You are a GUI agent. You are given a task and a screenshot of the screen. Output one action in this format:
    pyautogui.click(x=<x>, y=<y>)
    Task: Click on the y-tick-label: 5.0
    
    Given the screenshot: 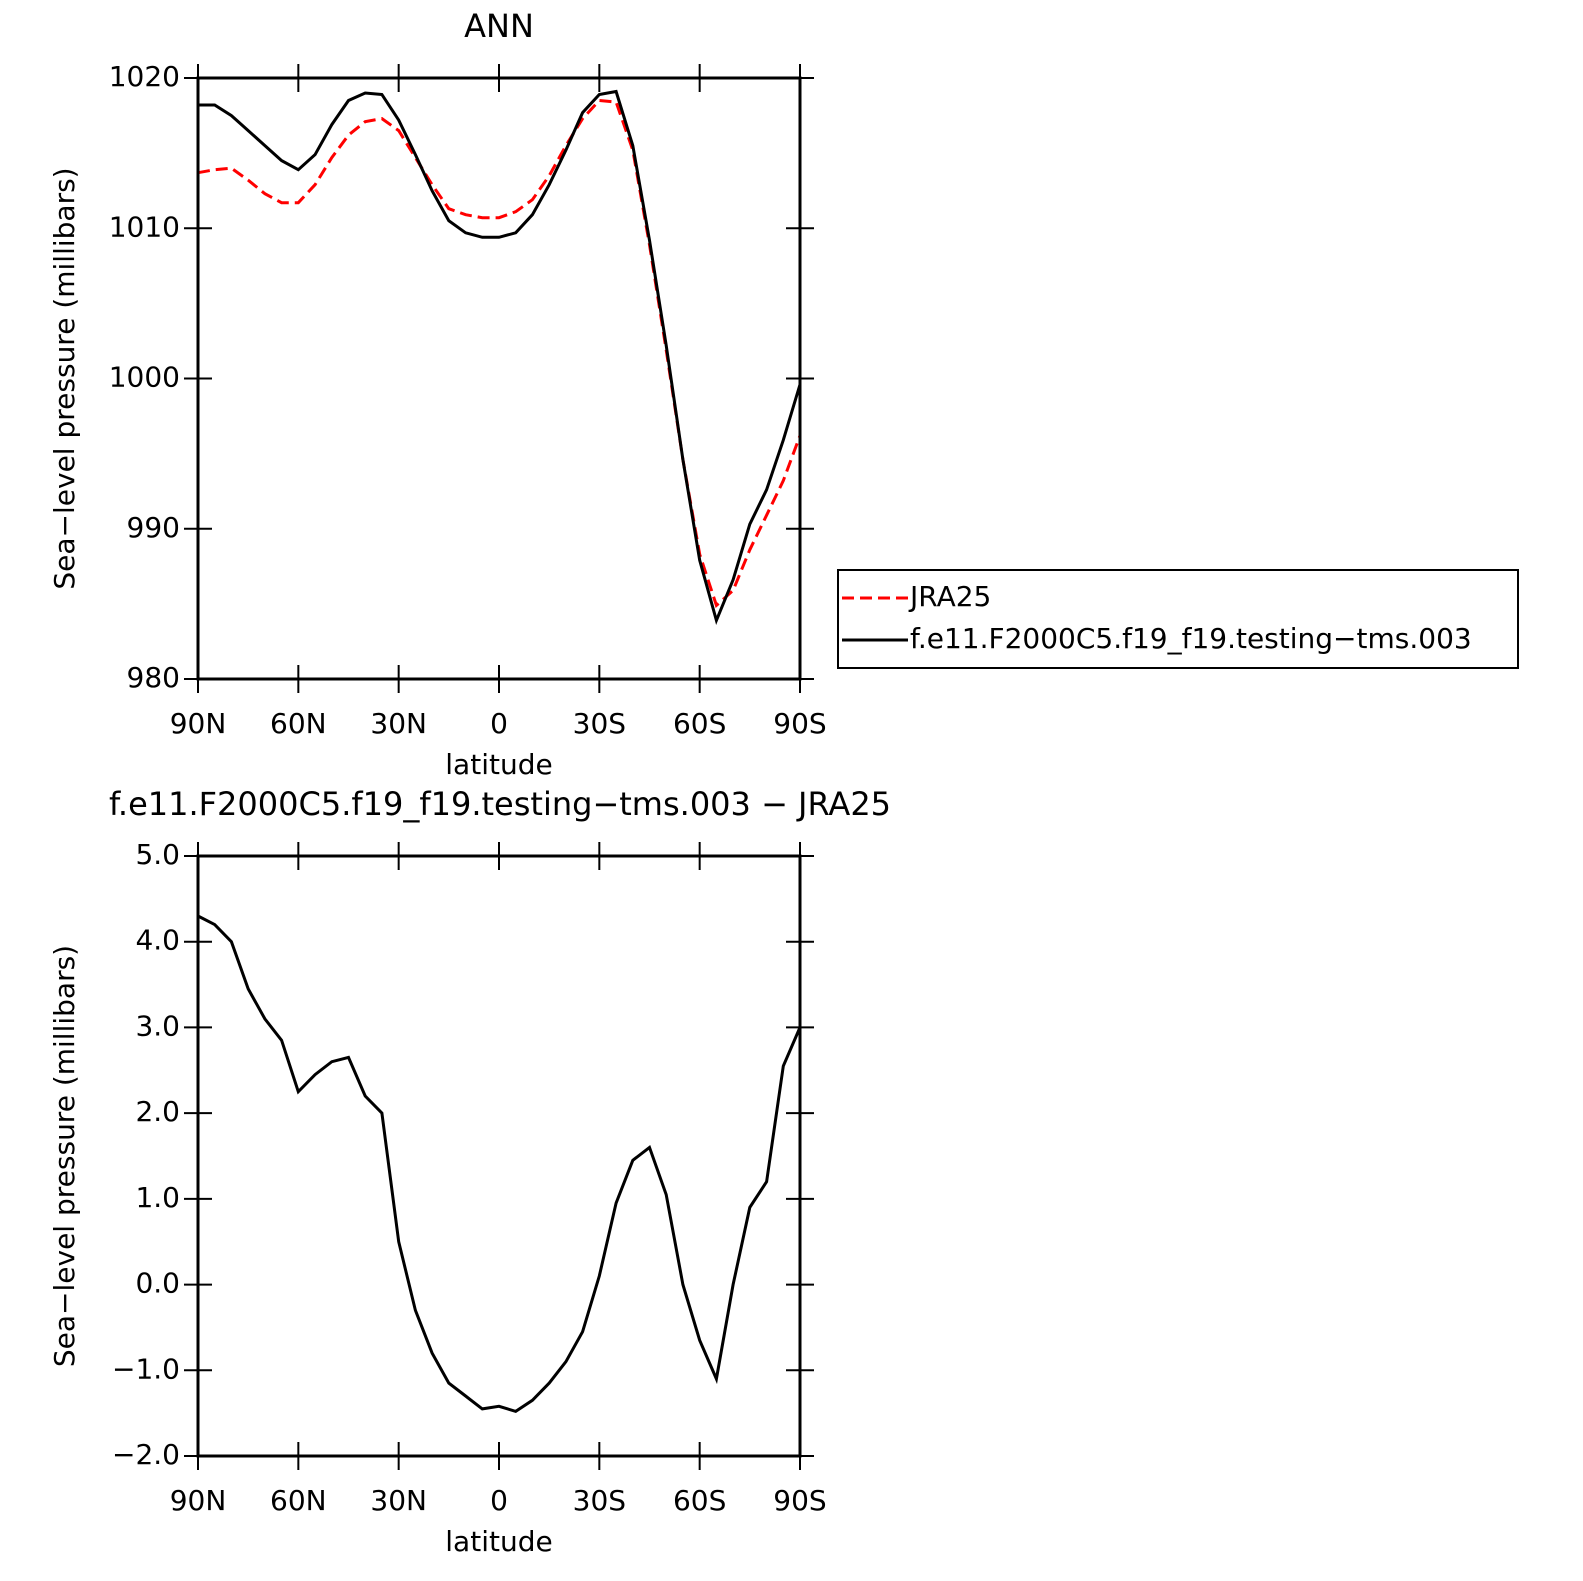 What is the action you would take?
    pyautogui.click(x=157, y=854)
    